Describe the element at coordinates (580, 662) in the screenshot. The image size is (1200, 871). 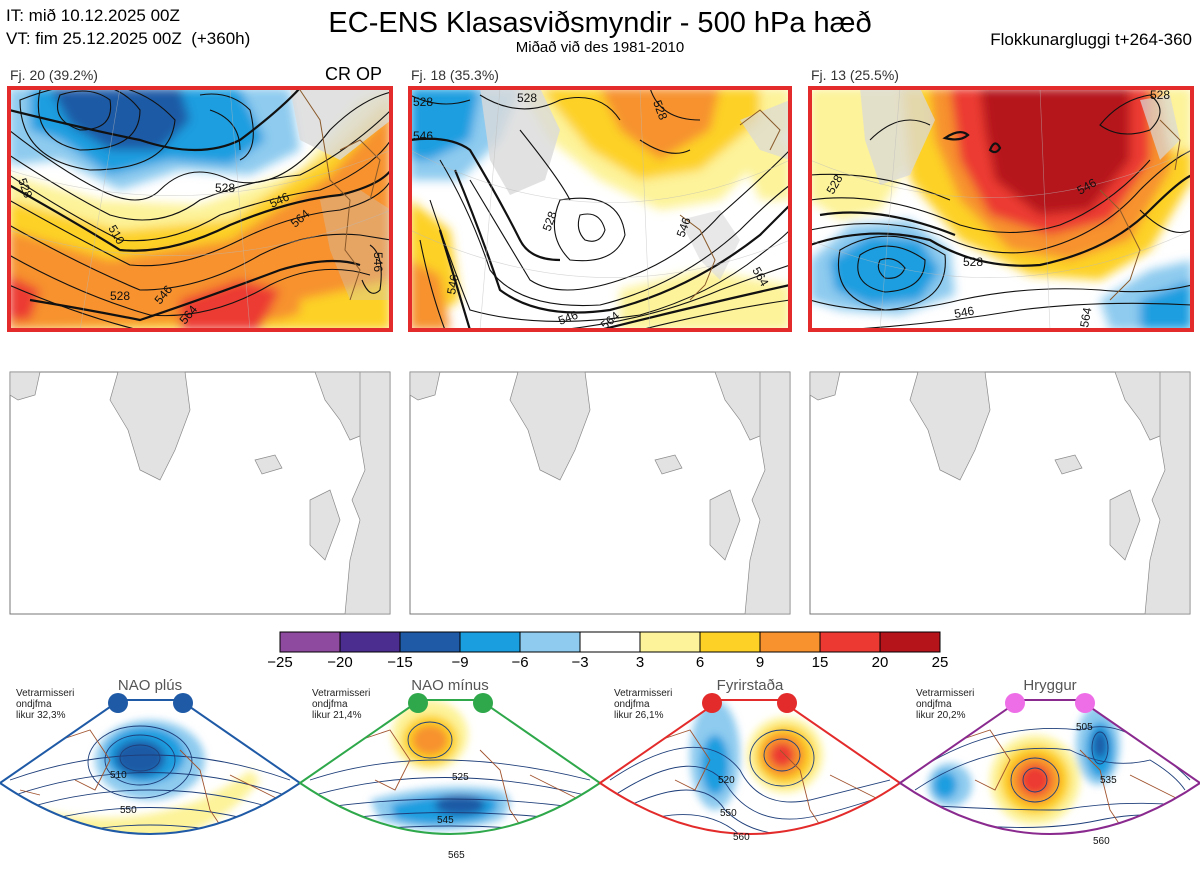
I see `colorbar-tick: −3` at that location.